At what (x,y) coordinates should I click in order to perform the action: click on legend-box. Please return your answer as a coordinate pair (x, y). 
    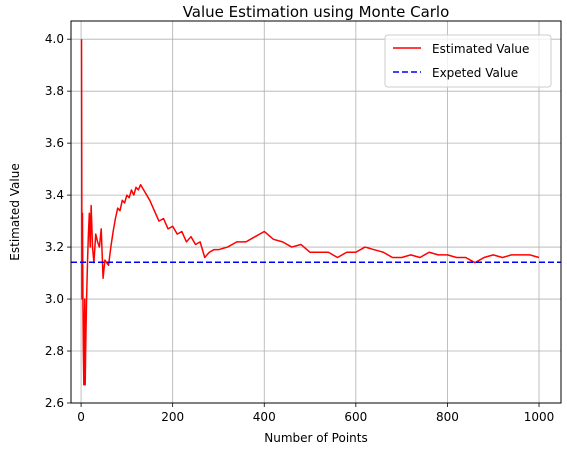
    Looking at the image, I should click on (468, 61).